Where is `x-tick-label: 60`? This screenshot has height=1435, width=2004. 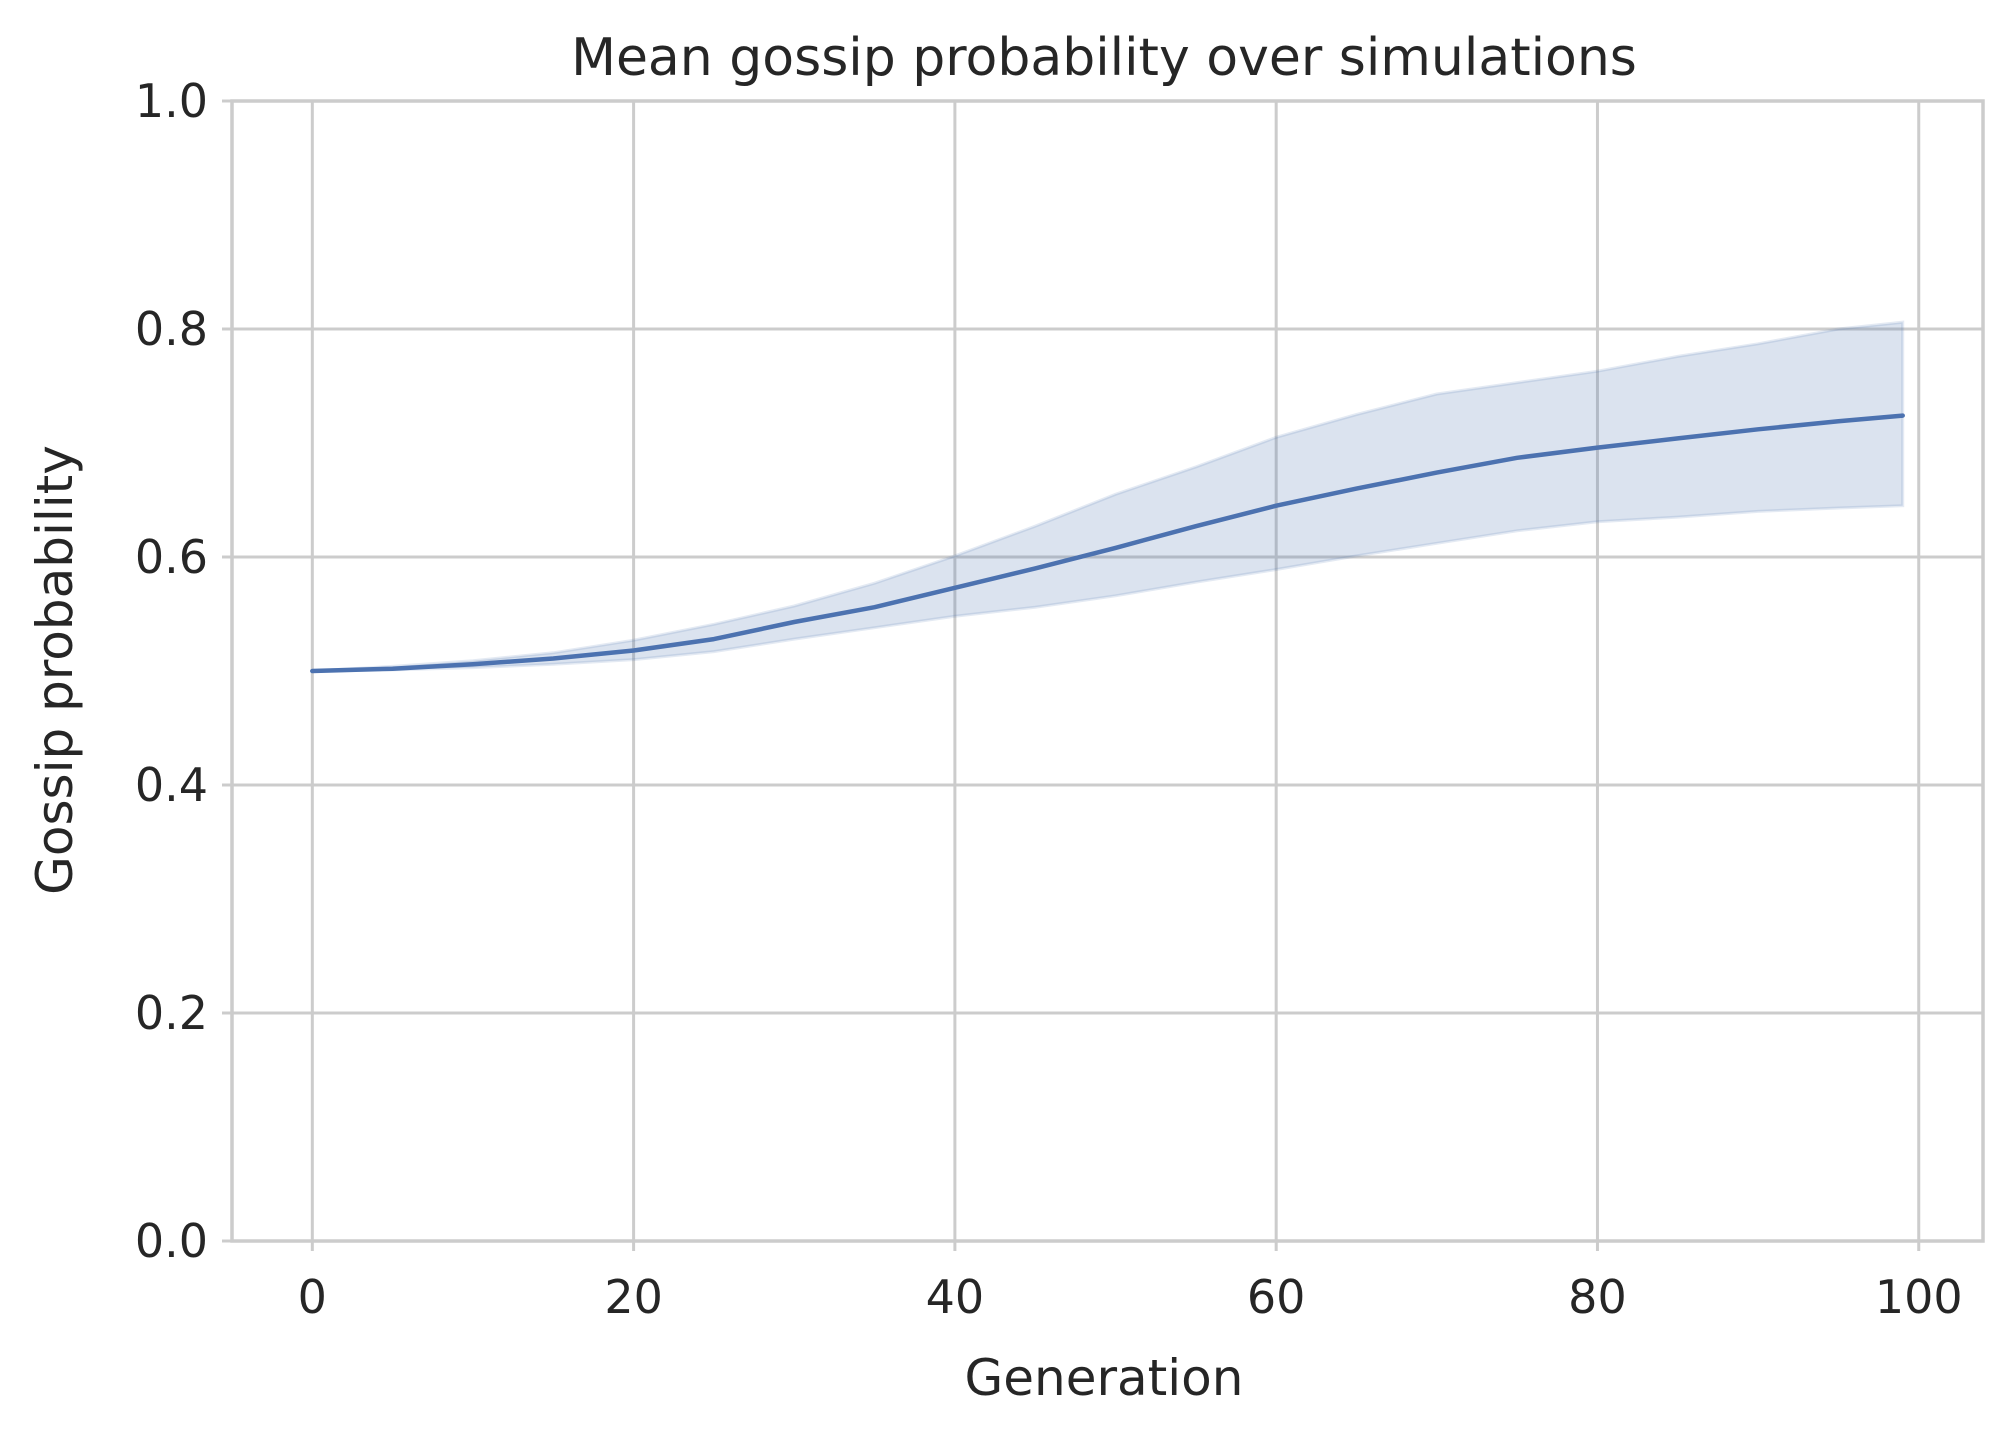 x-tick-label: 60 is located at coordinates (1276, 1297).